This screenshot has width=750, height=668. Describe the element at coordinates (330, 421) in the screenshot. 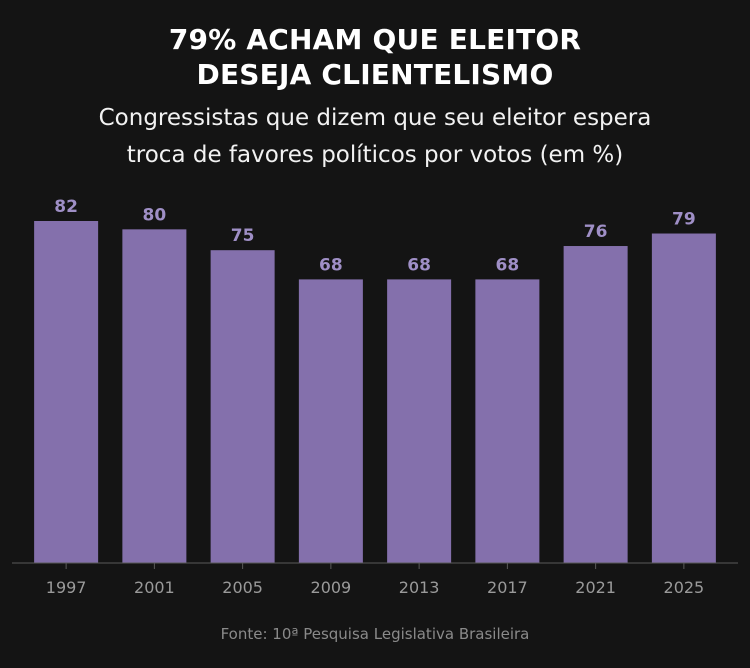

I see `bar-2009` at that location.